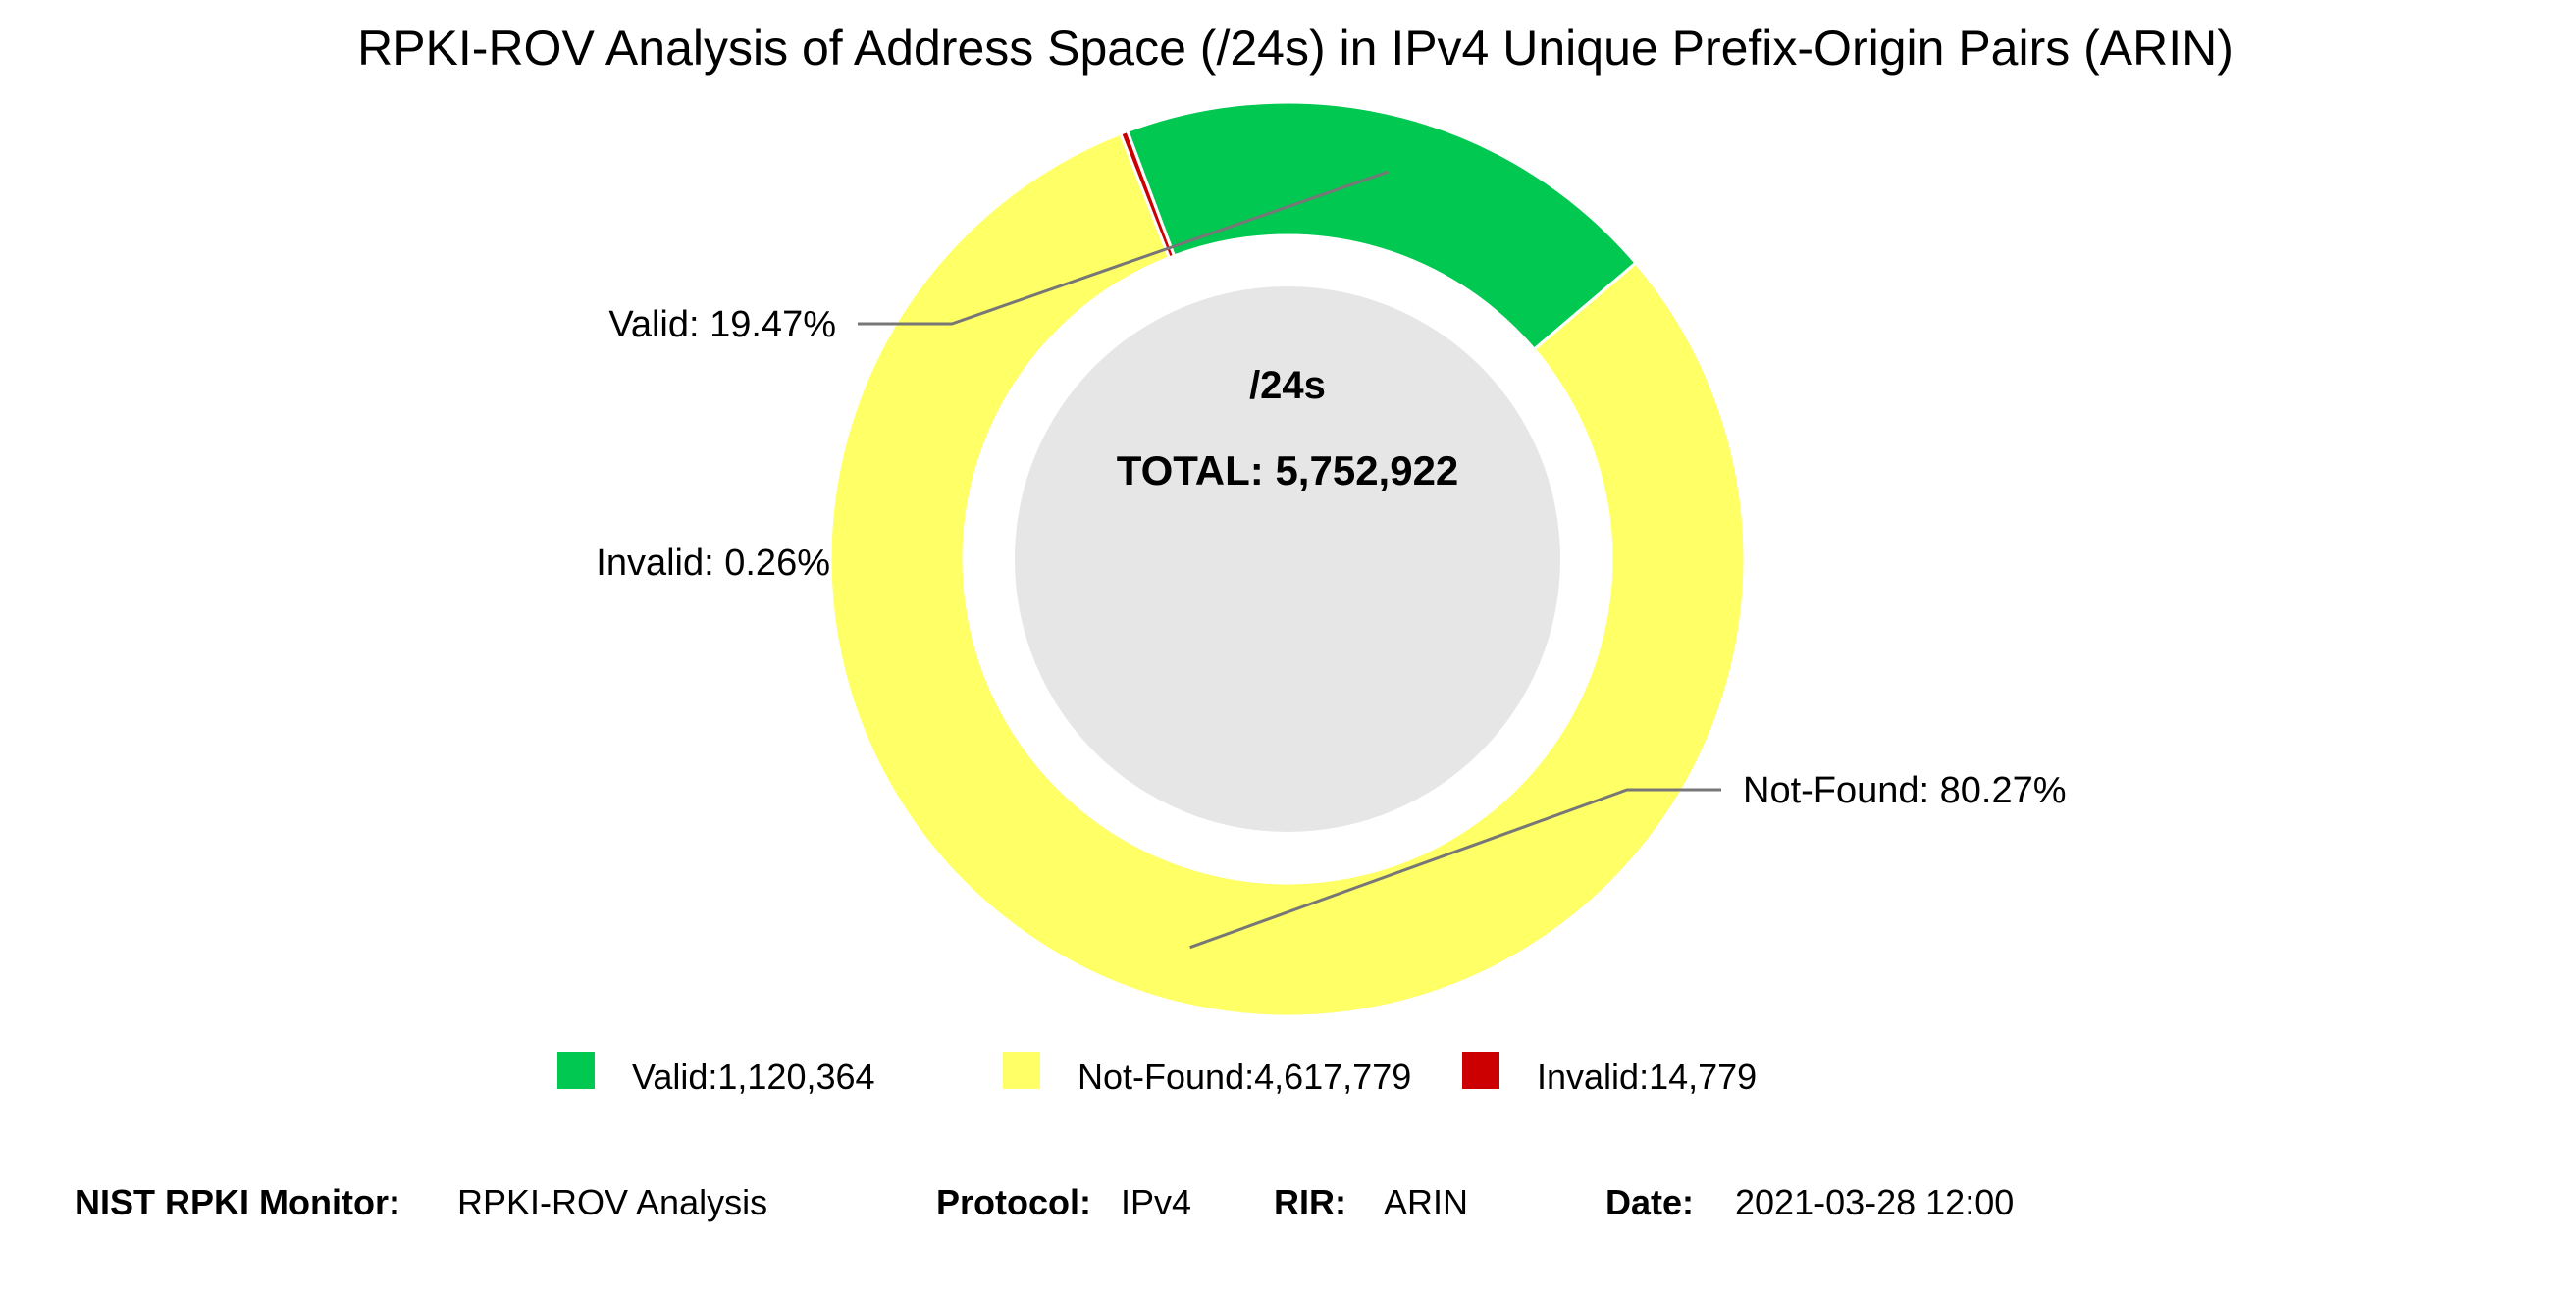 This screenshot has height=1292, width=2576. Describe the element at coordinates (576, 1070) in the screenshot. I see `legend-swatch-valid` at that location.